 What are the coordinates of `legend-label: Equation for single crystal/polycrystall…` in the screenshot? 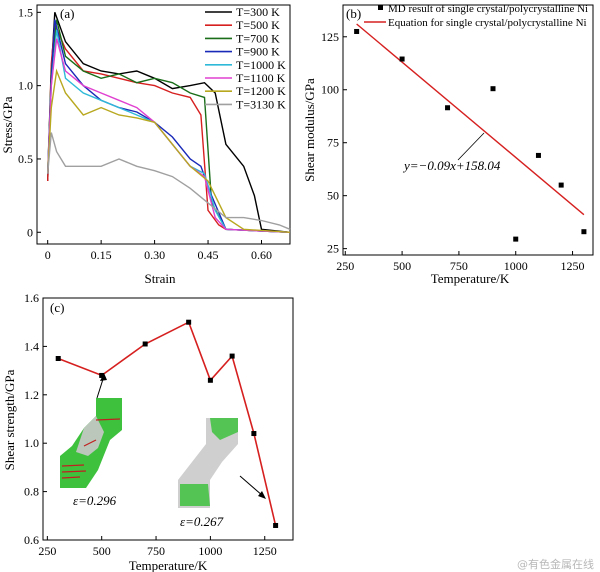 It's located at (487, 23).